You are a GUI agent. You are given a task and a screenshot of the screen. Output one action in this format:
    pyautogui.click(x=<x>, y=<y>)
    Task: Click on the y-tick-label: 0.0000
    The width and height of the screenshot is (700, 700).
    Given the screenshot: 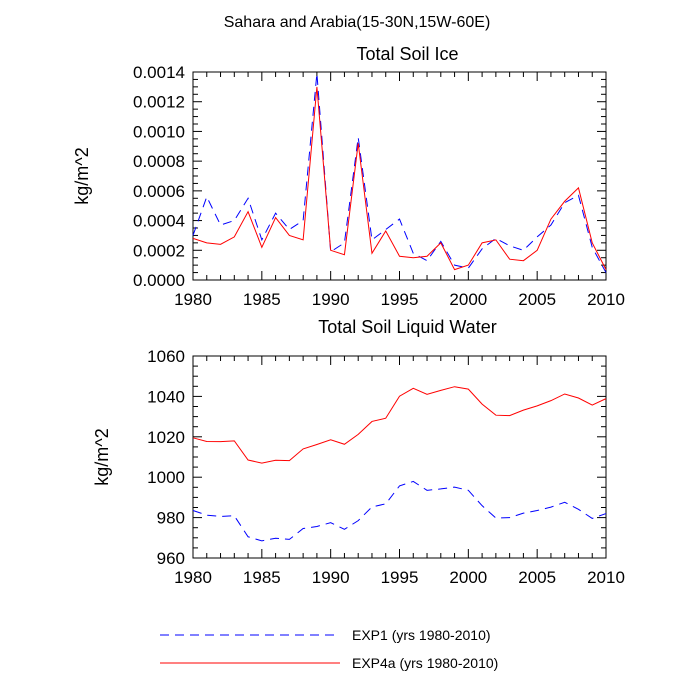 What is the action you would take?
    pyautogui.click(x=159, y=280)
    